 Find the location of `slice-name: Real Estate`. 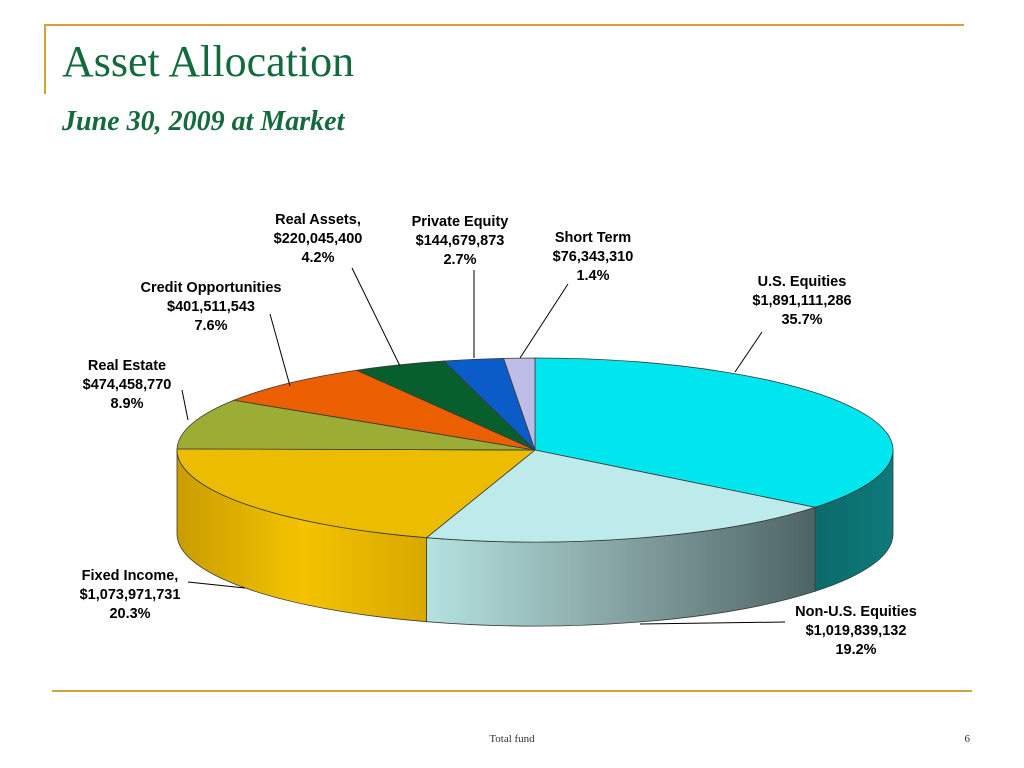

slice-name: Real Estate is located at coordinates (127, 366).